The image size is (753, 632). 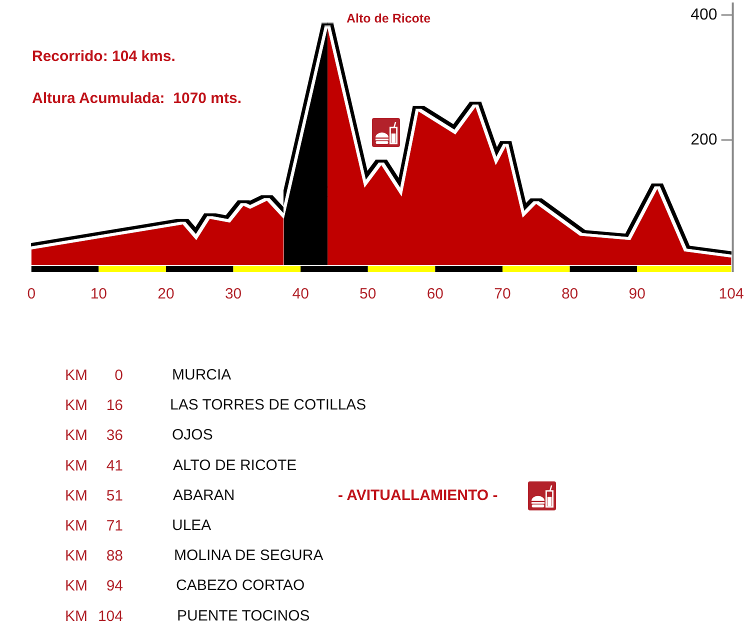 I want to click on text: PUENTE TOCINOS, so click(x=243, y=615).